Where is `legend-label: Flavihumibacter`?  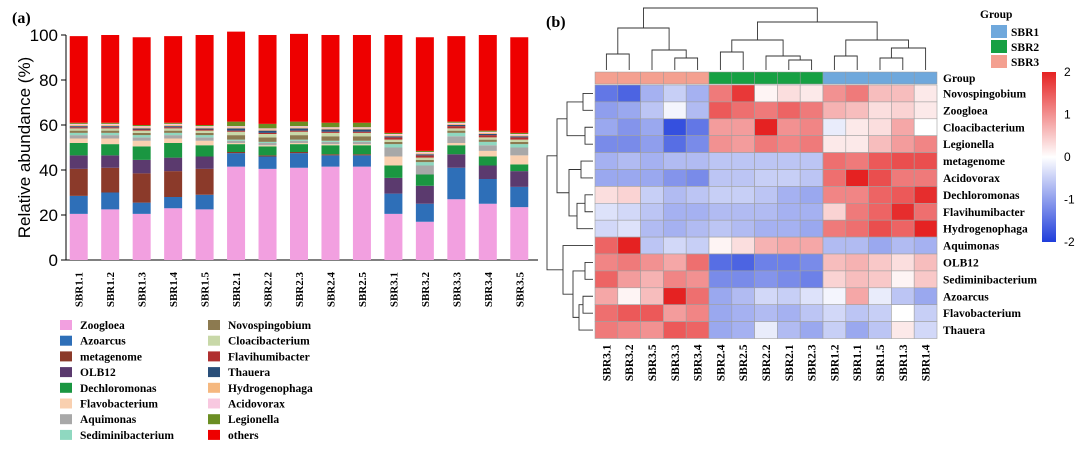 legend-label: Flavihumibacter is located at coordinates (269, 357).